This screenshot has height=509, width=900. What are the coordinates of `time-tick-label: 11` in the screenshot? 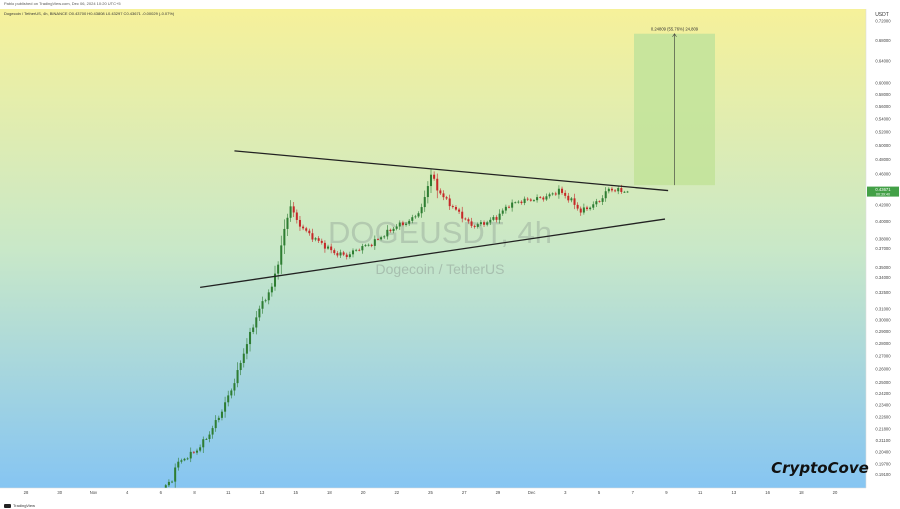 It's located at (700, 492).